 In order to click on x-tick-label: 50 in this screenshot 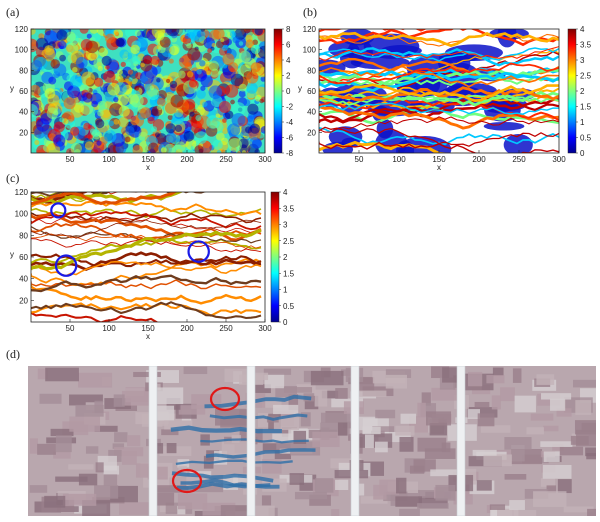, I will do `click(70, 159)`.